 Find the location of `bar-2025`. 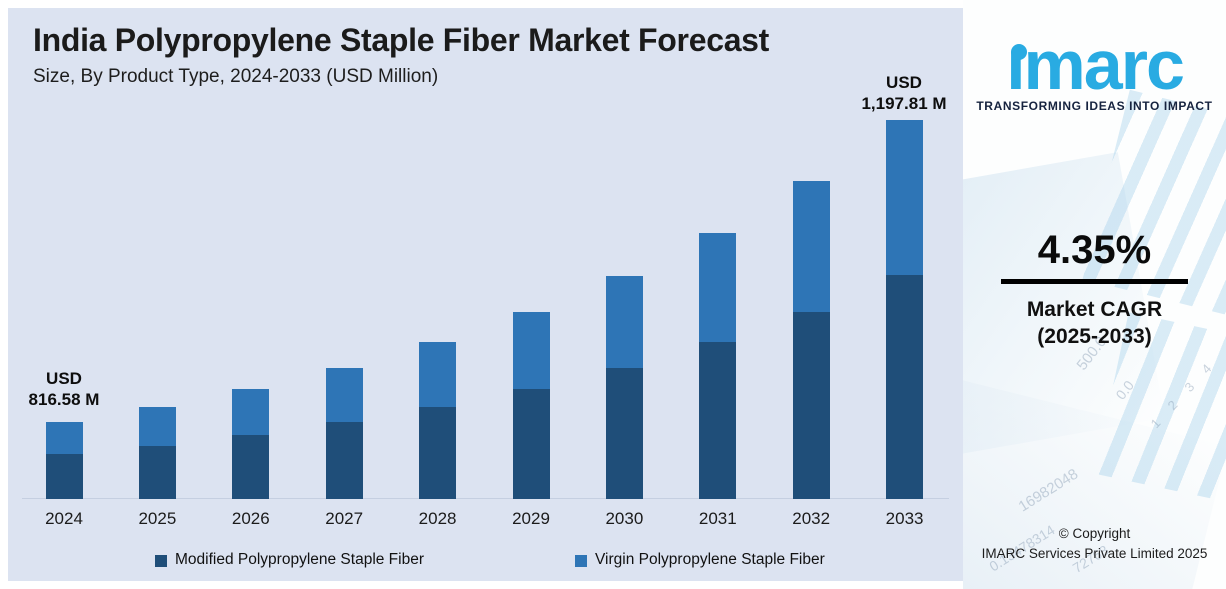

bar-2025 is located at coordinates (157, 452).